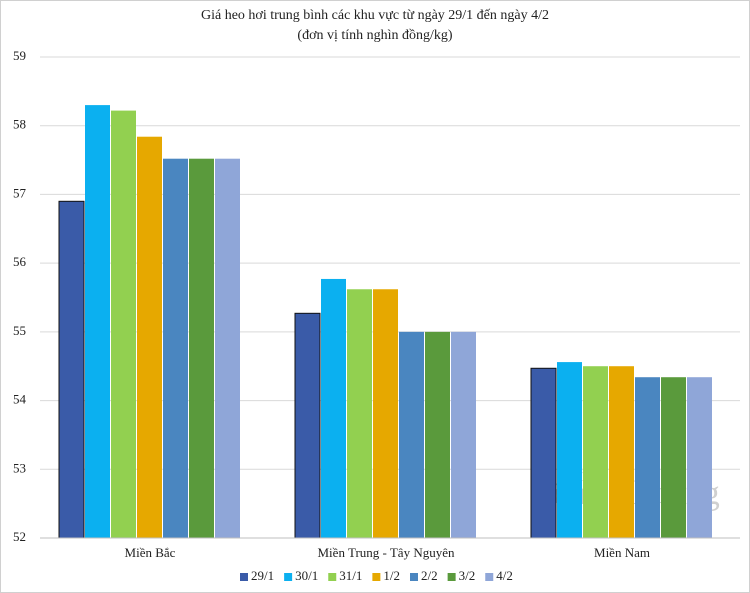  I want to click on y-tick-label: 56, so click(20, 261).